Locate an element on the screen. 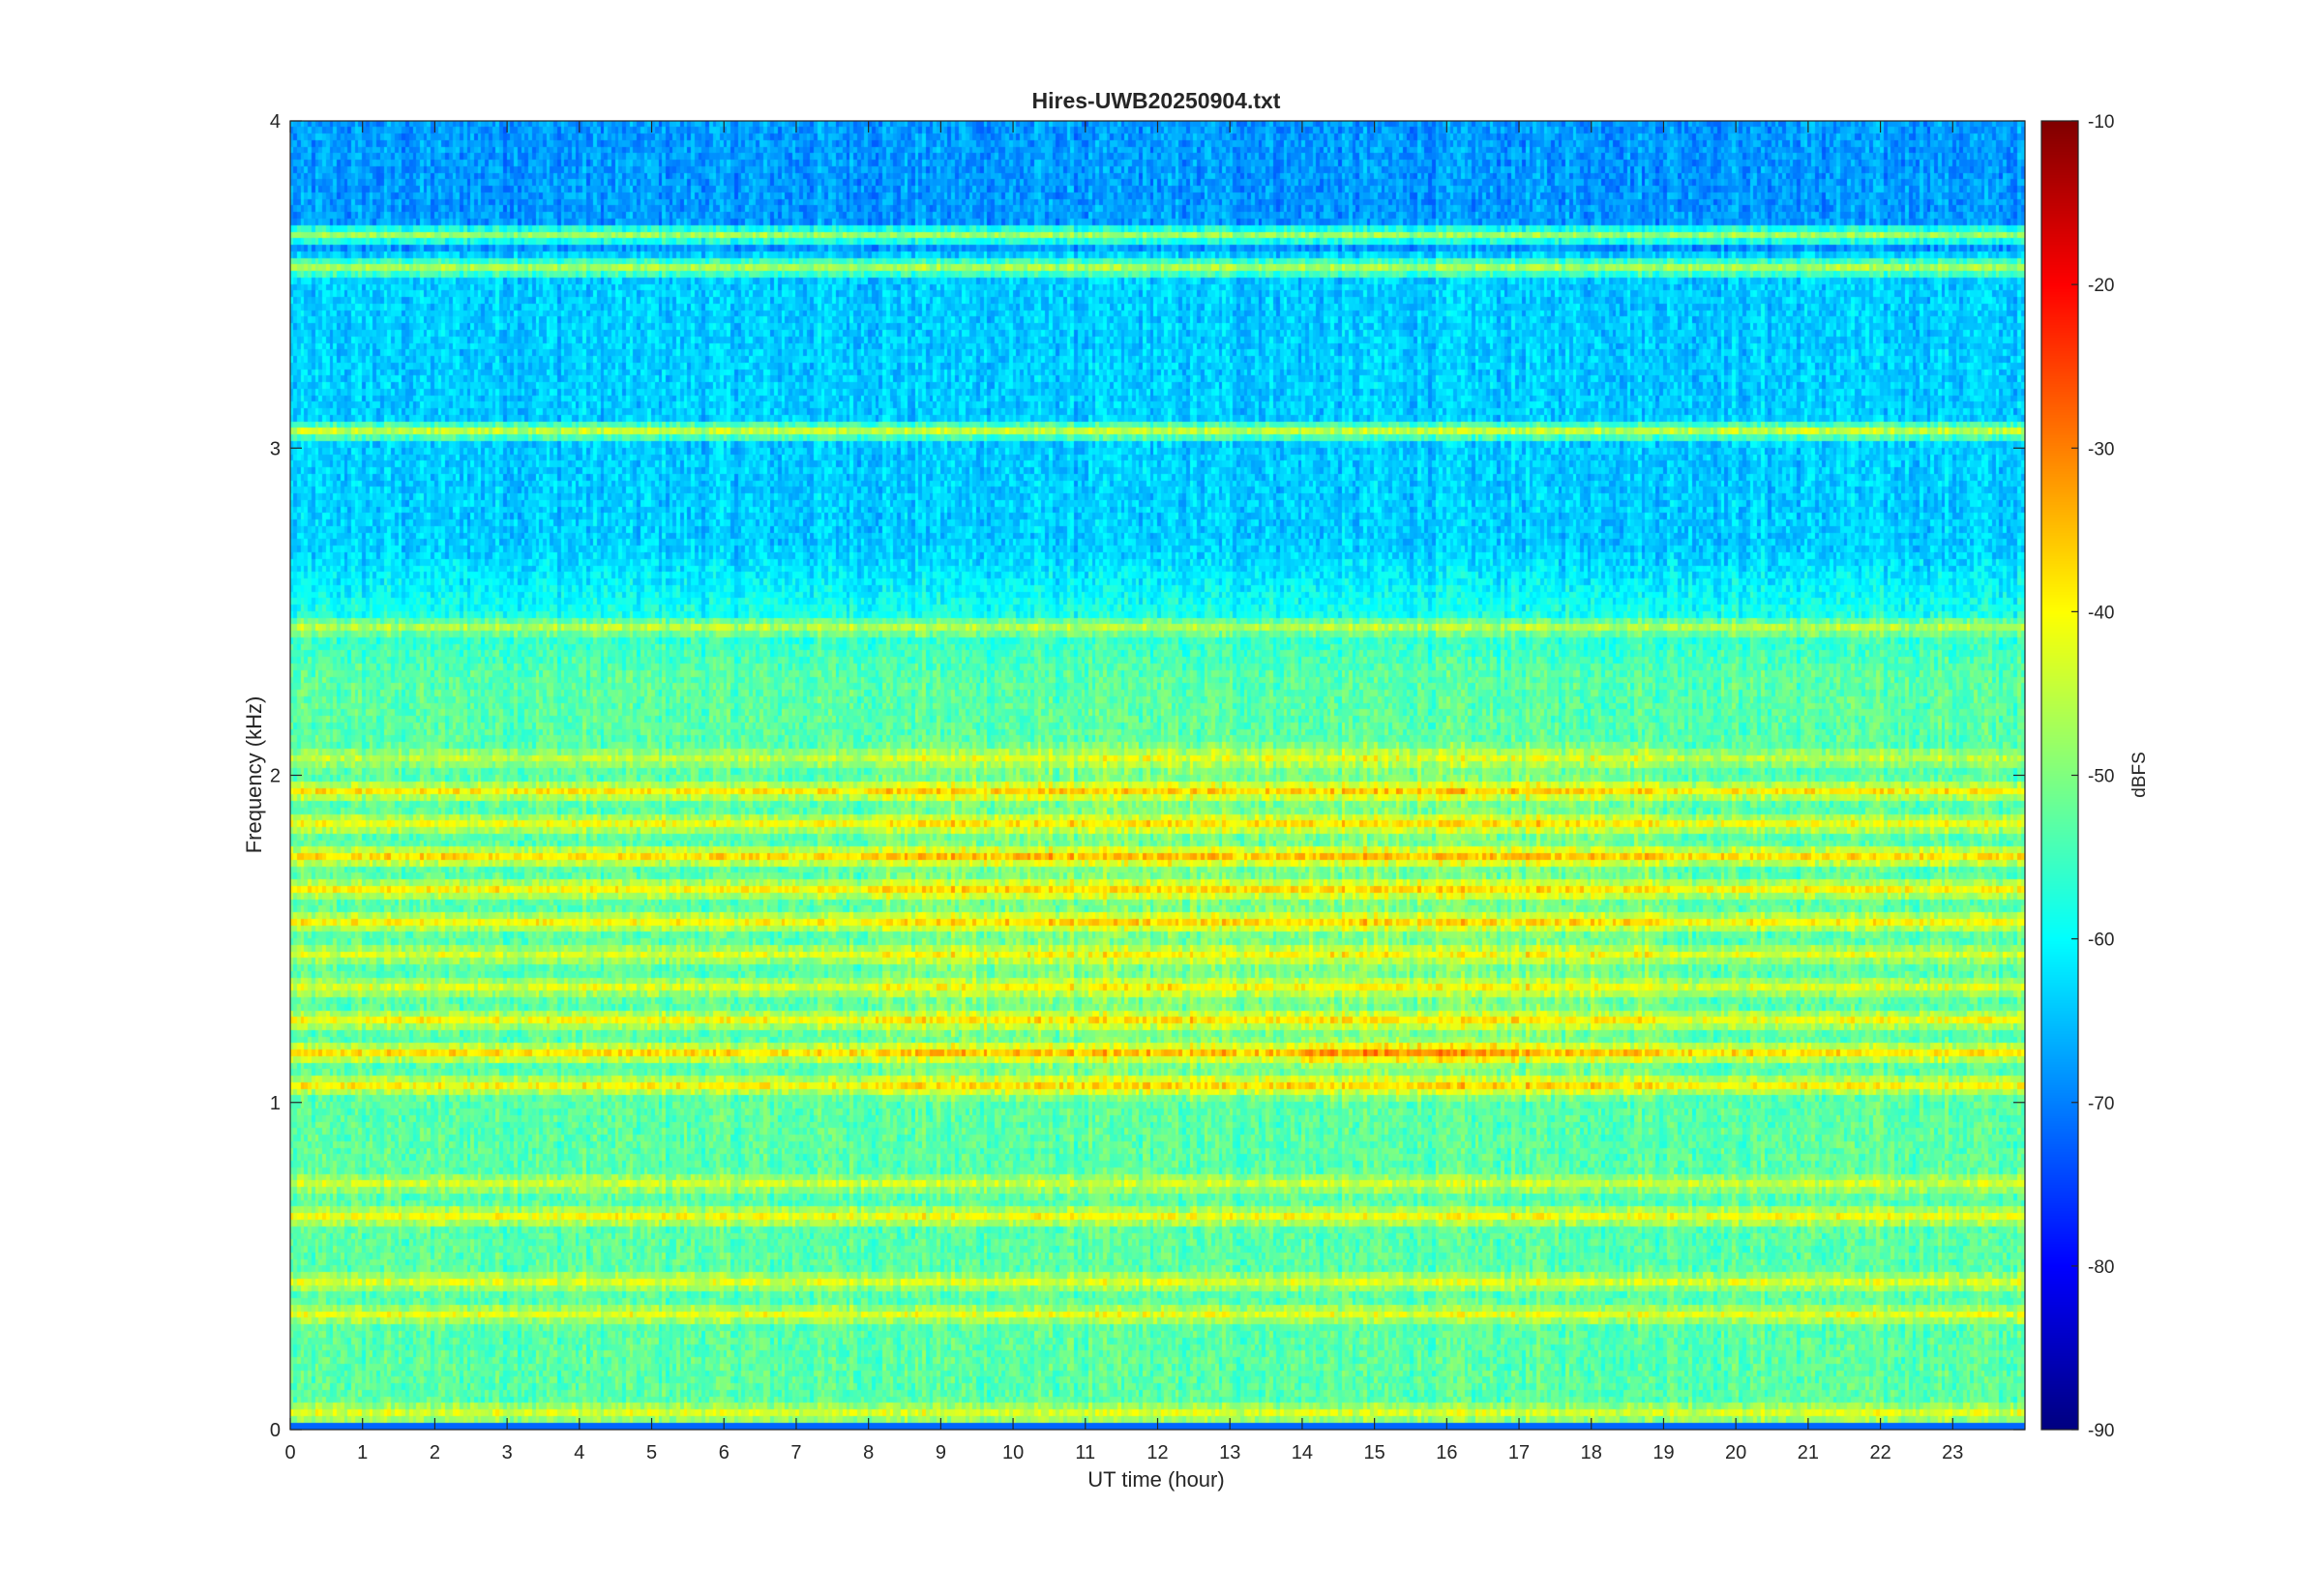 This screenshot has height=1596, width=2322. x-tick-label: 0 is located at coordinates (289, 1452).